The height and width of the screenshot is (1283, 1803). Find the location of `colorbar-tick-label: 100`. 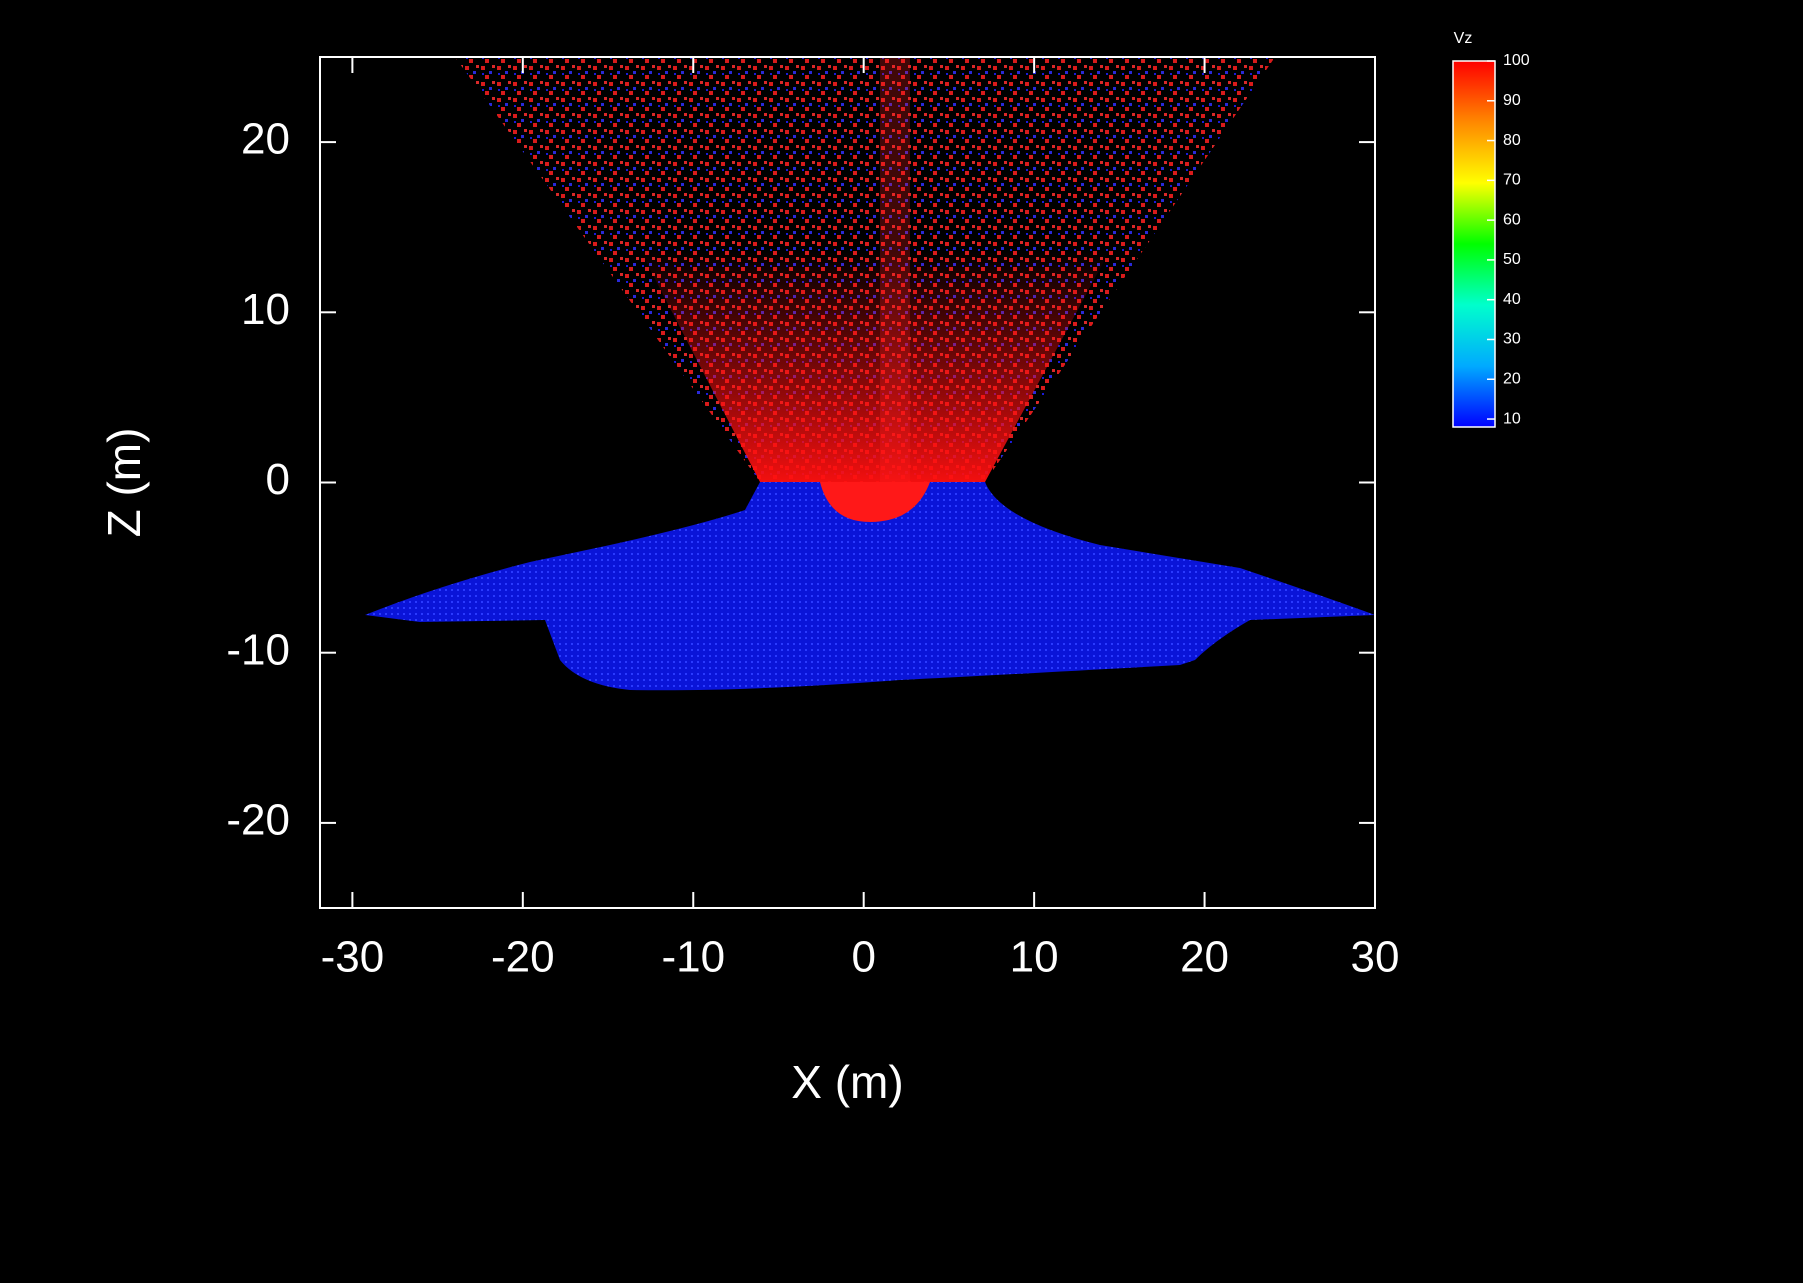

colorbar-tick-label: 100 is located at coordinates (1516, 60).